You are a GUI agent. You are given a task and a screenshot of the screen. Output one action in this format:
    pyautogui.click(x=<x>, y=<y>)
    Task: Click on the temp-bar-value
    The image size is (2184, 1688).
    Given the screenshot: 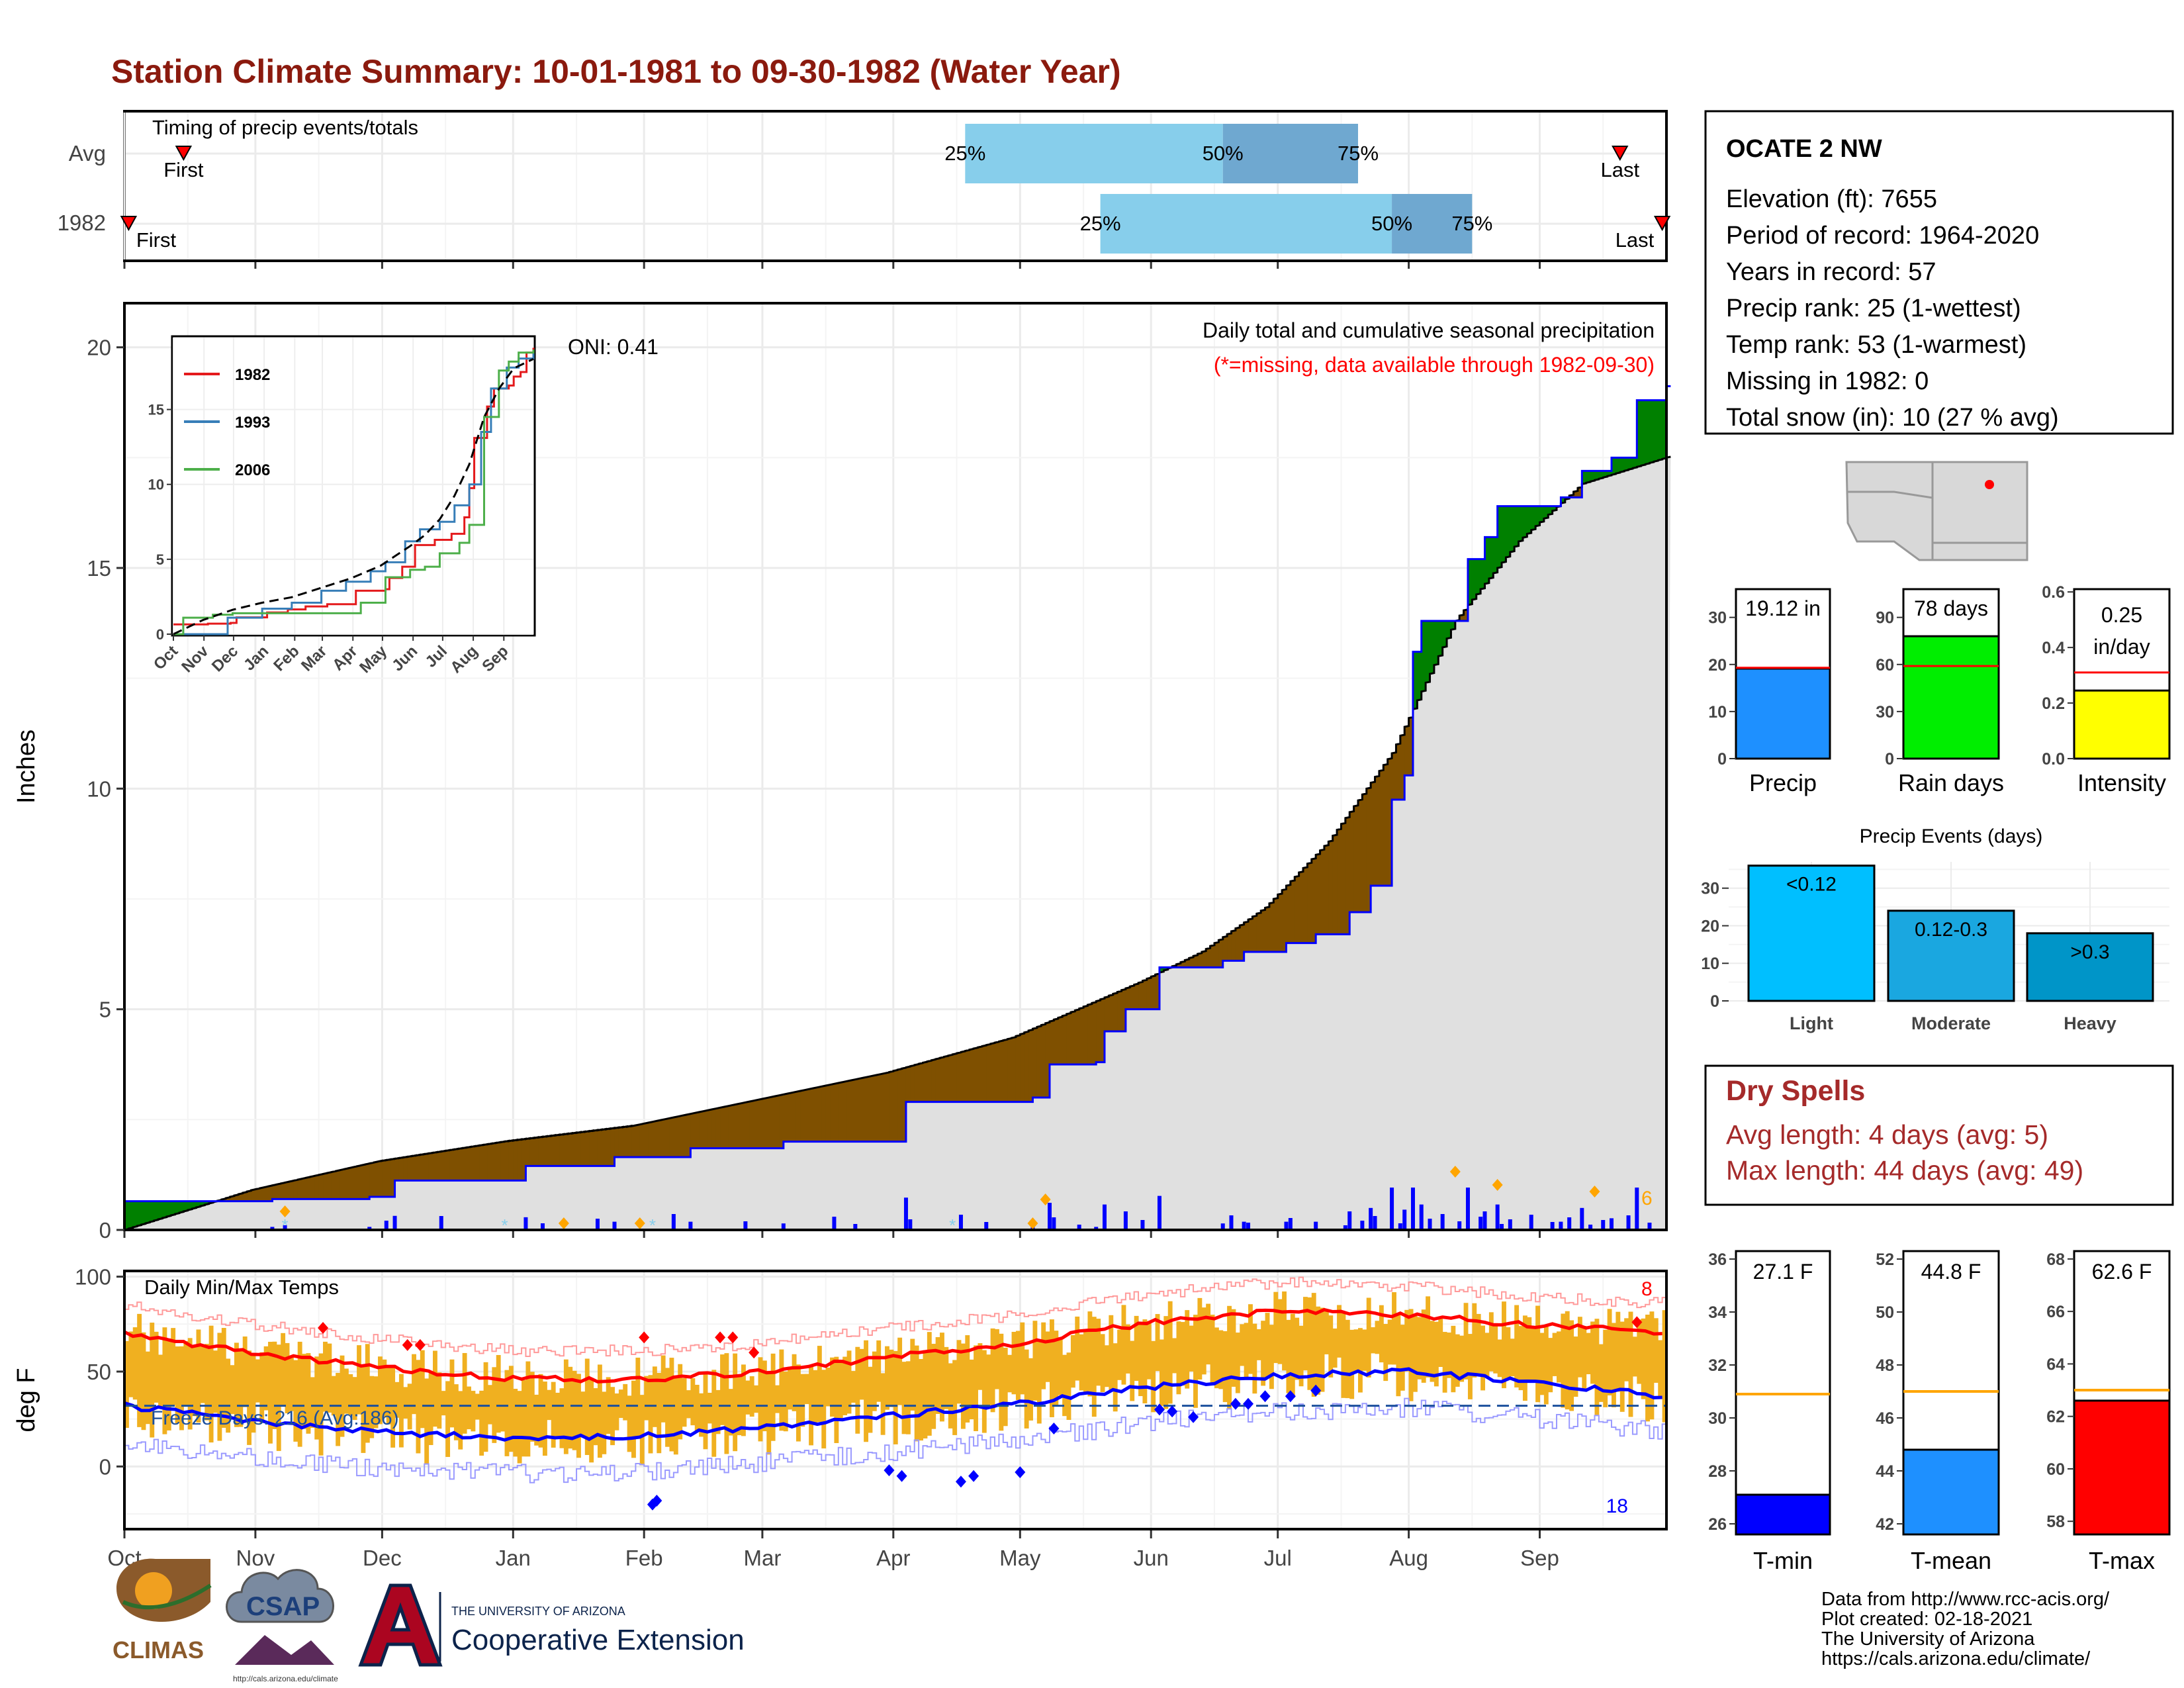 What is the action you would take?
    pyautogui.click(x=1951, y=1492)
    